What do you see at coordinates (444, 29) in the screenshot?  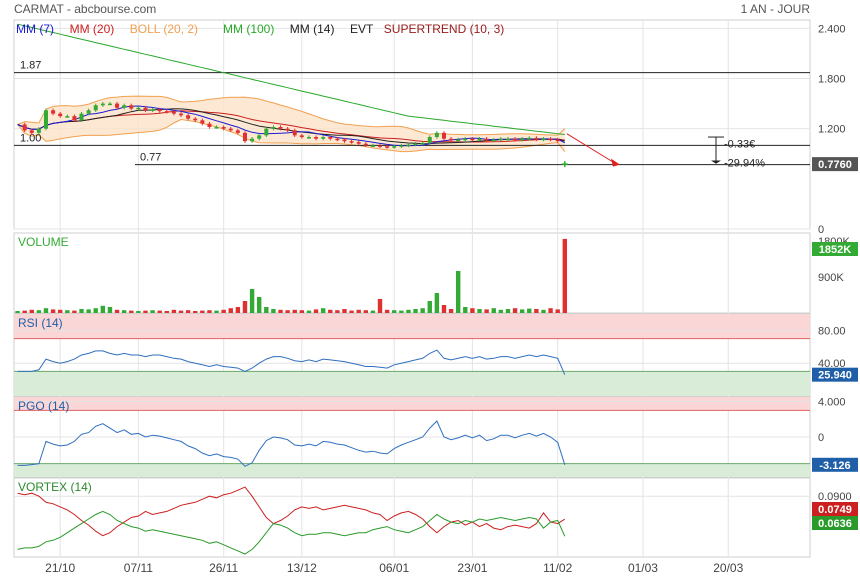 I see `legend-item: SUPERTREND (10, 3)` at bounding box center [444, 29].